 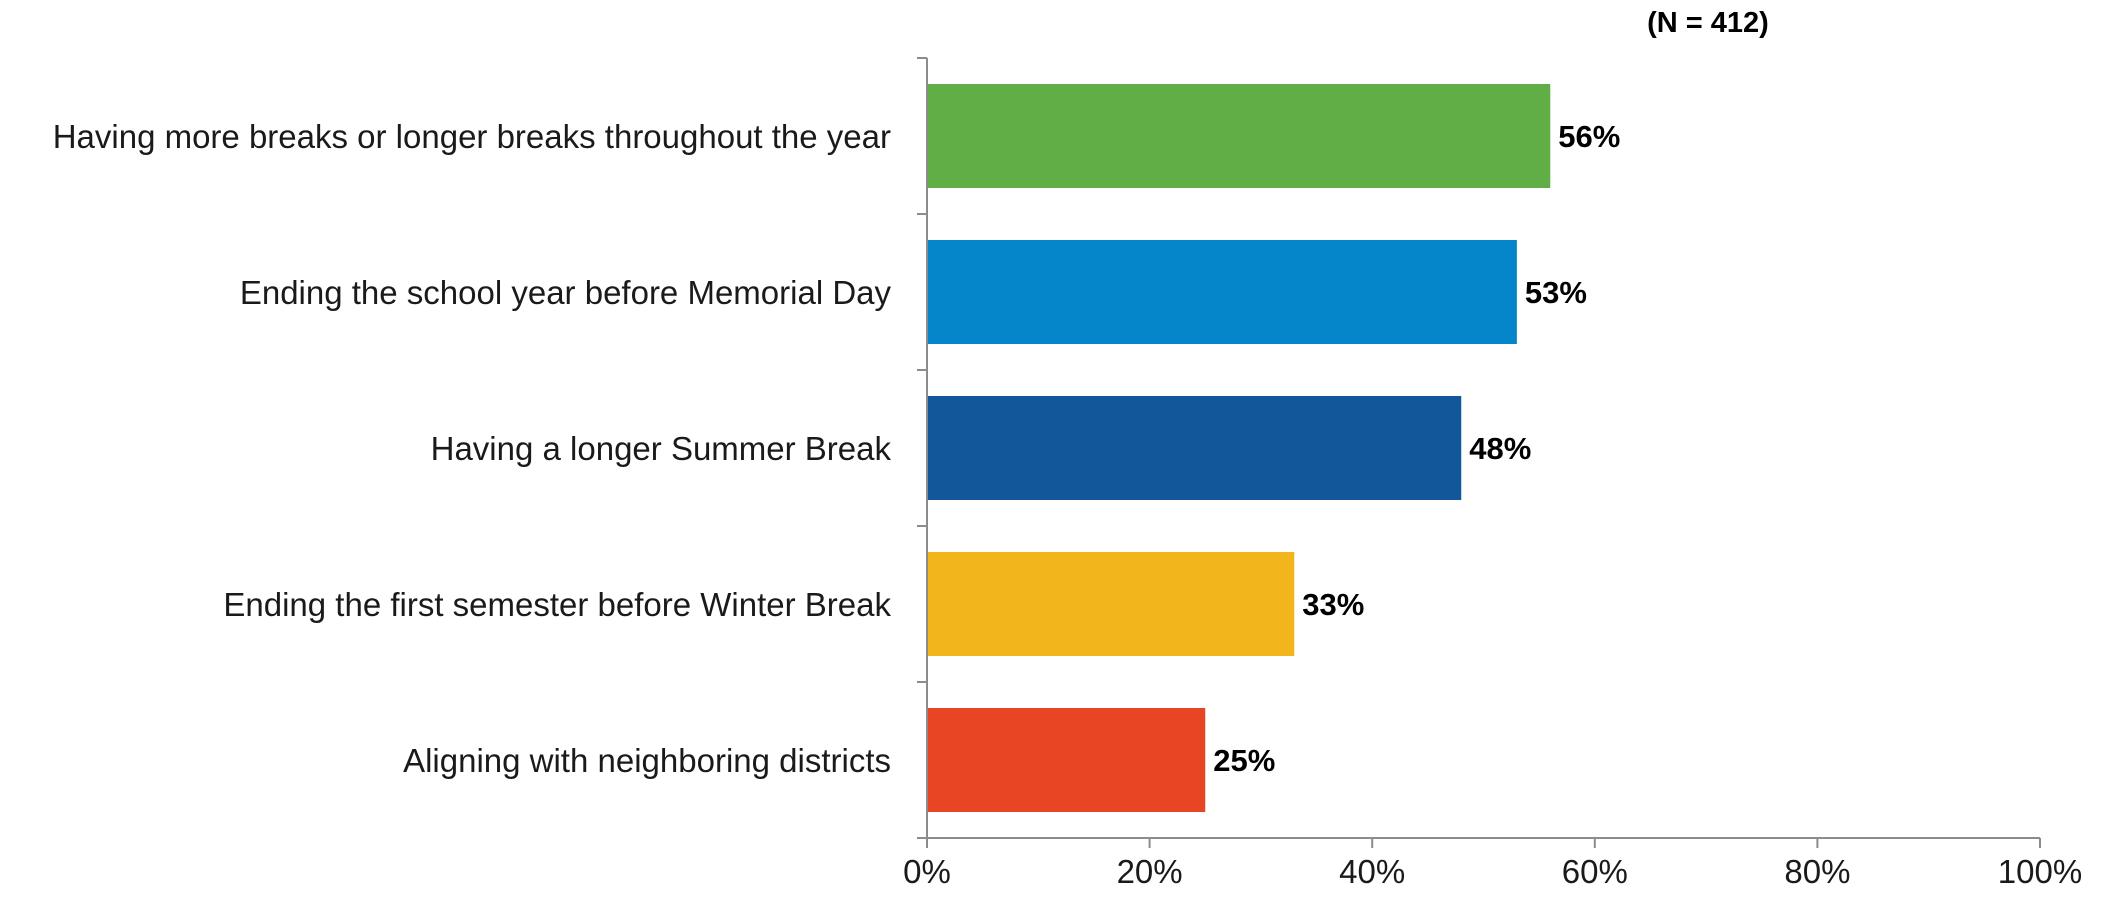 What do you see at coordinates (2040, 871) in the screenshot?
I see `x-tick-label-5: 100%` at bounding box center [2040, 871].